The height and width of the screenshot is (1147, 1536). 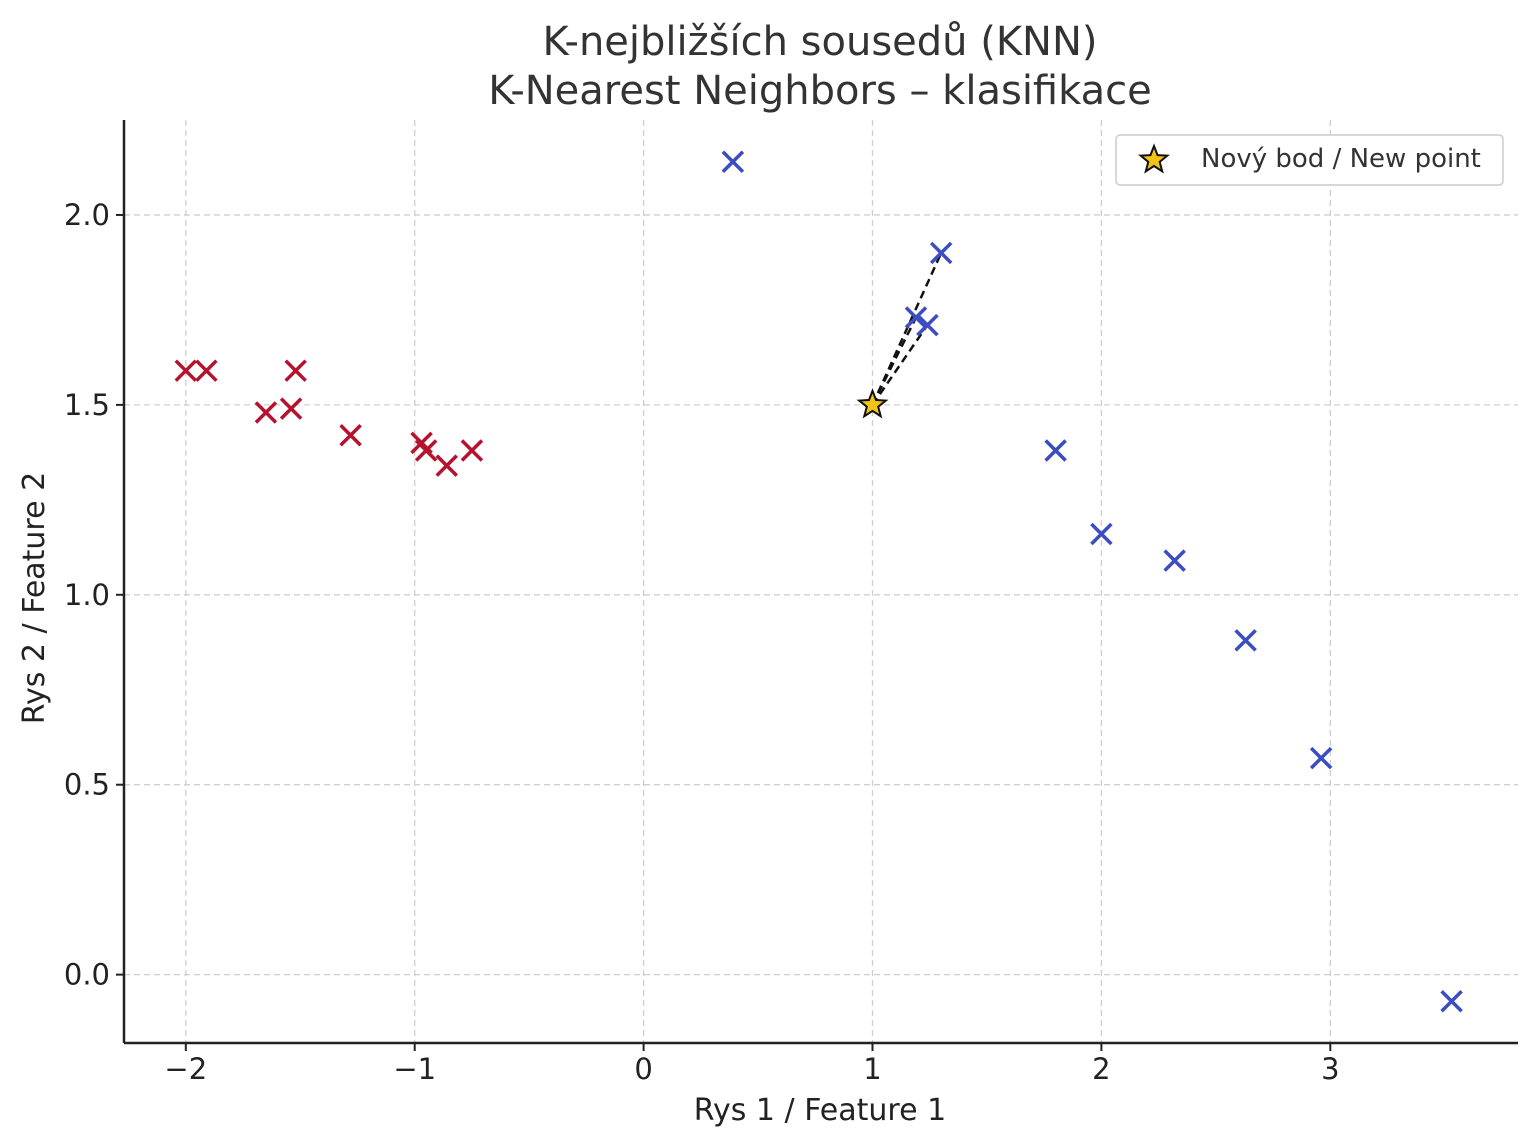 What do you see at coordinates (872, 1069) in the screenshot?
I see `x-tick-label: 1` at bounding box center [872, 1069].